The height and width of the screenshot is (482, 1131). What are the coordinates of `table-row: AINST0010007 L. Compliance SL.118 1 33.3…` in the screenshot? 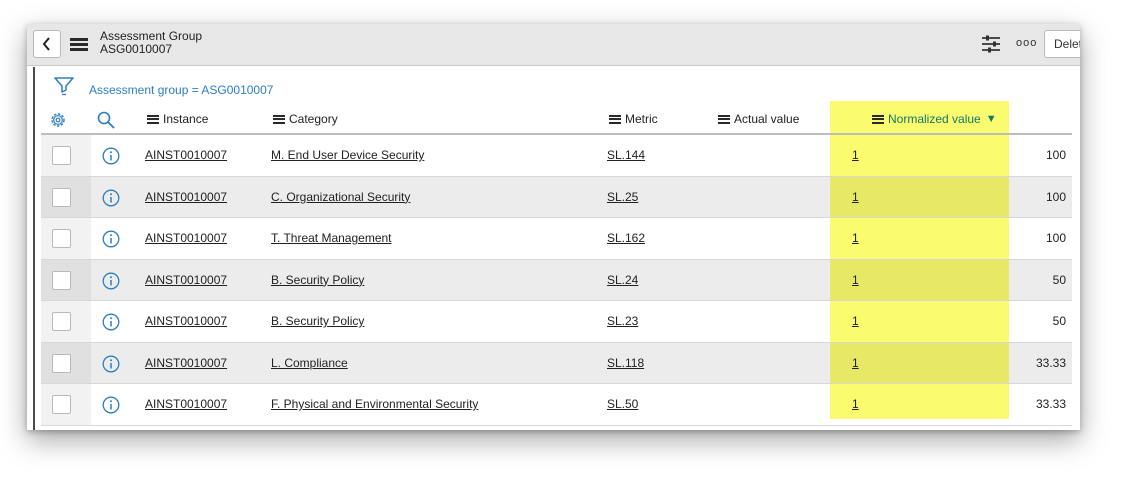 It's located at (556, 363).